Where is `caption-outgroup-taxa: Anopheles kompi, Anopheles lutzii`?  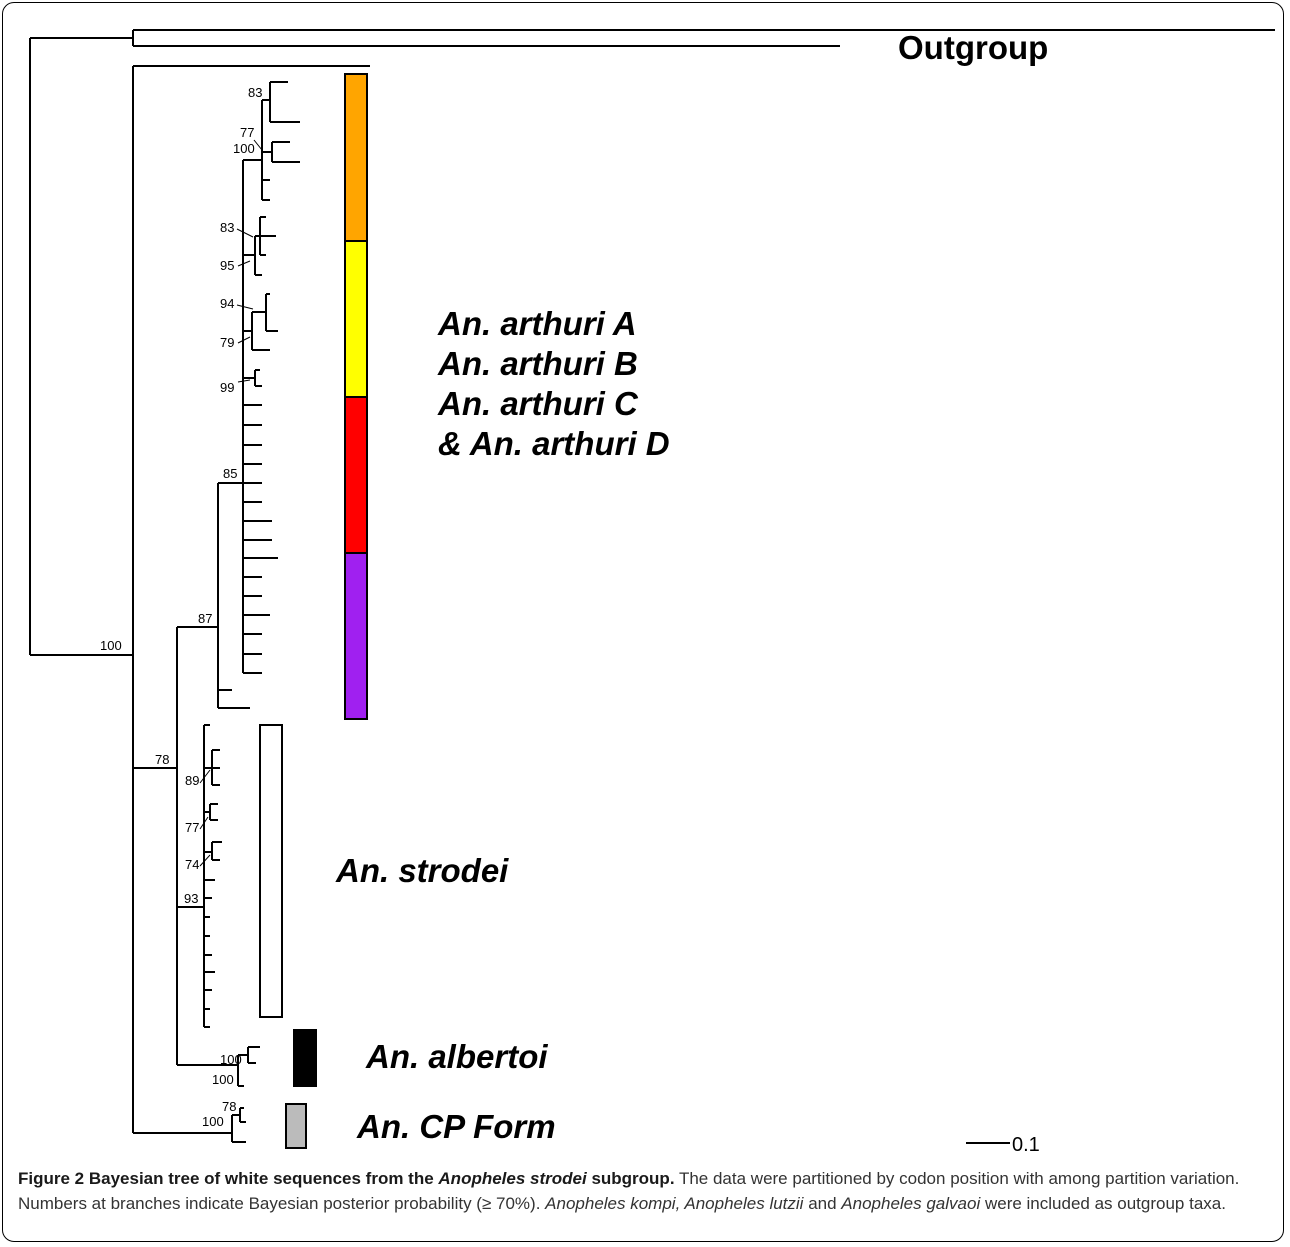
caption-outgroup-taxa: Anopheles kompi, Anopheles lutzii is located at coordinates (674, 1203).